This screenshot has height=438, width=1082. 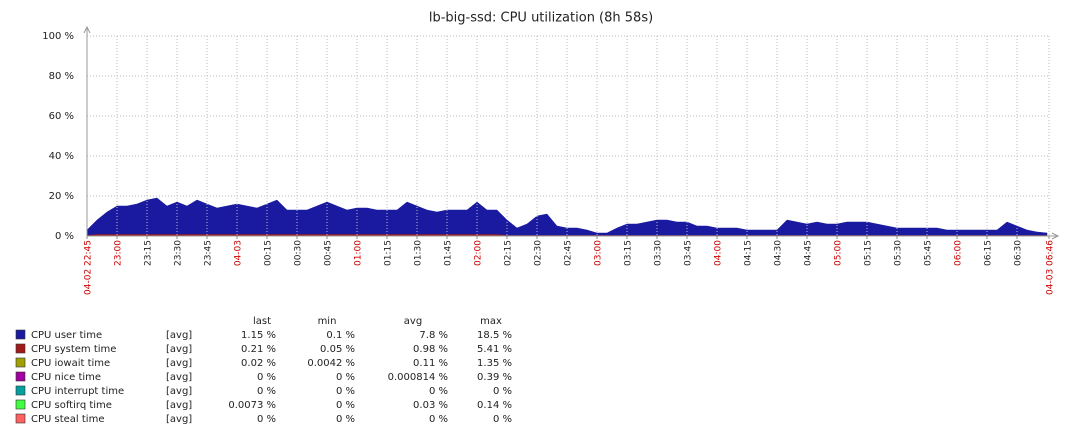 What do you see at coordinates (430, 405) in the screenshot?
I see `legend-stat: 0.03 %` at bounding box center [430, 405].